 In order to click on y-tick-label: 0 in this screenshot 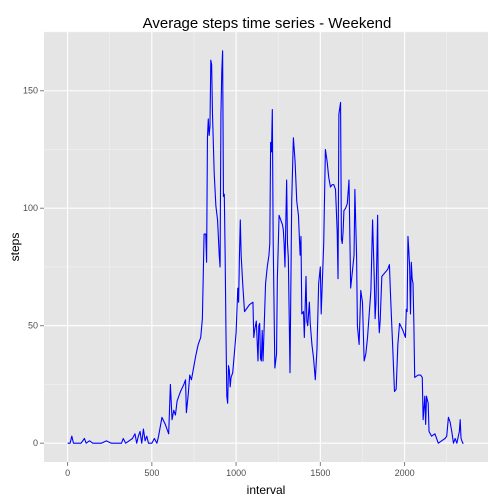, I will do `click(35, 443)`.